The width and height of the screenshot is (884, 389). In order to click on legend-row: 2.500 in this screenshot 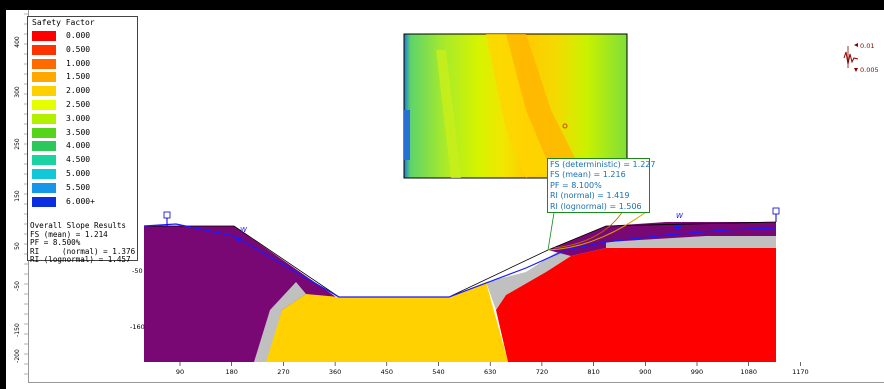, I will do `click(84, 106)`.